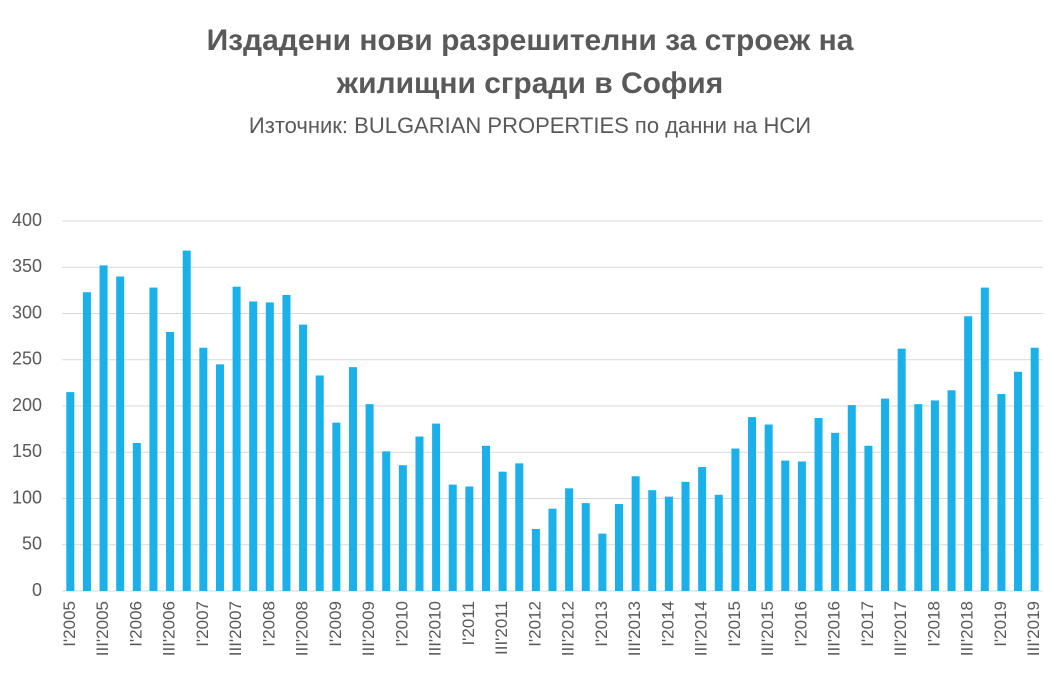  Describe the element at coordinates (530, 40) in the screenshot. I see `chart-title: Издадени нови разрешителни за строеж на` at that location.